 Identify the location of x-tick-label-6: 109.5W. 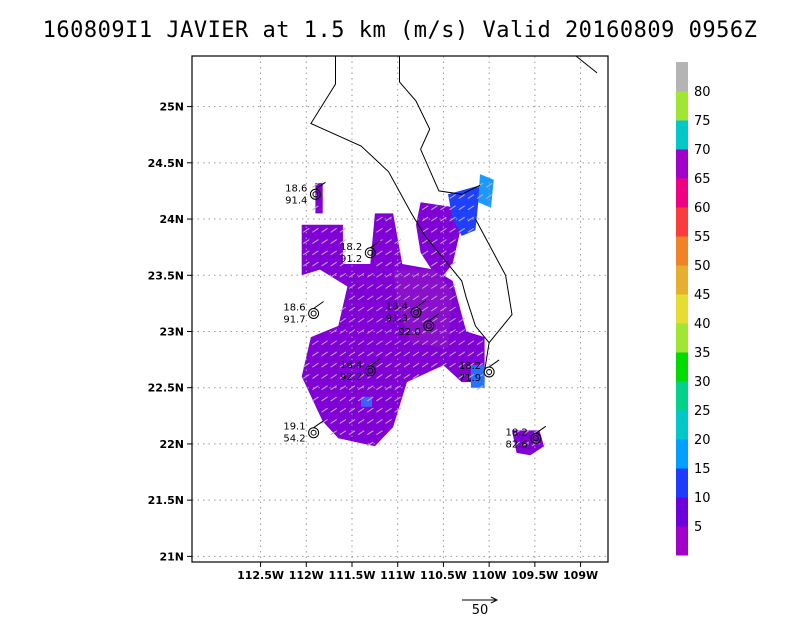
(534, 575).